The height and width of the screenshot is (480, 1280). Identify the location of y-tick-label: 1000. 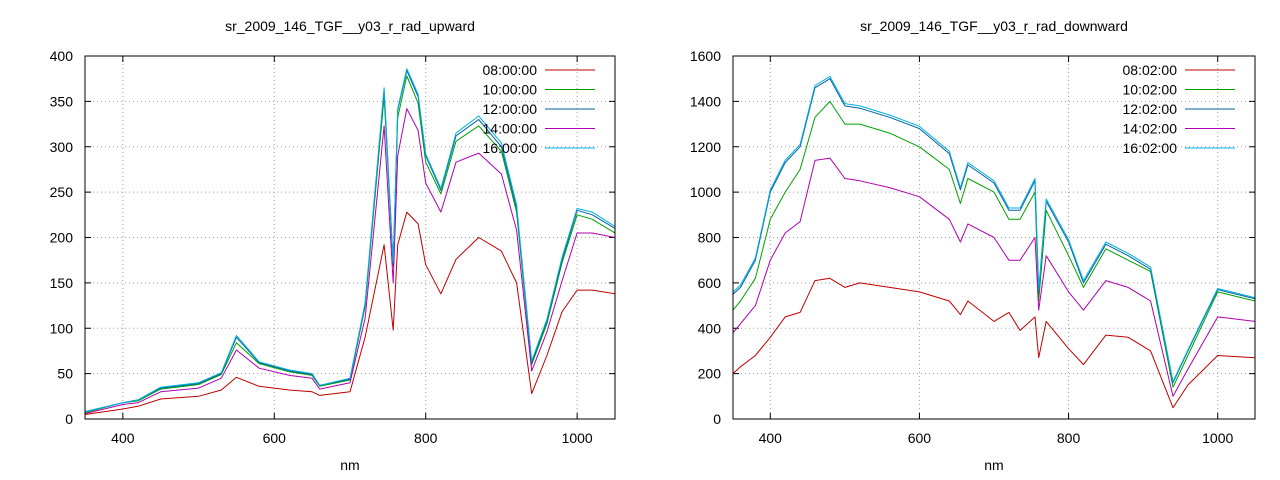
(705, 192).